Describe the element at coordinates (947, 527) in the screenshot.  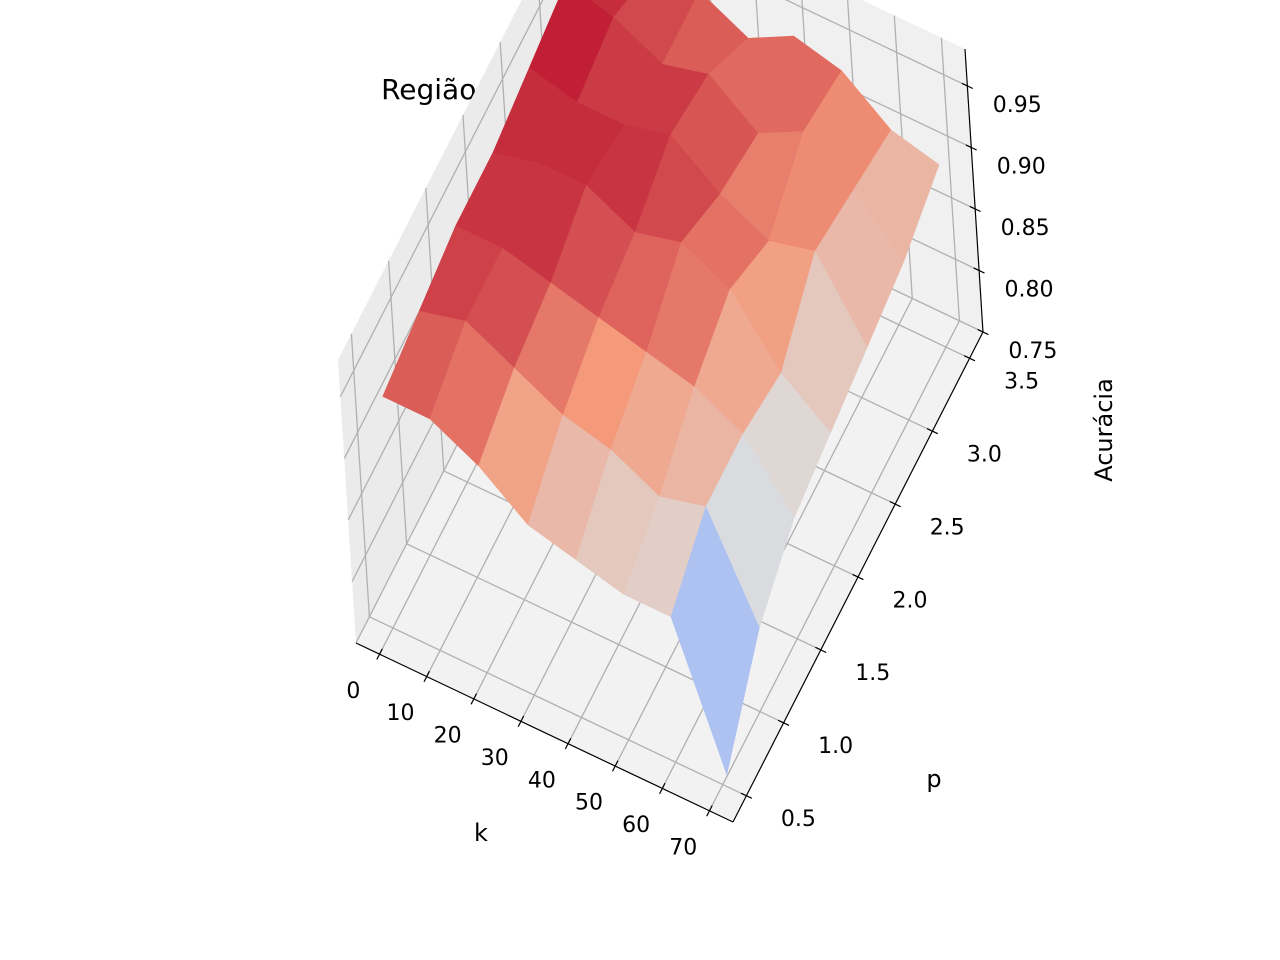
I see `y-tick-label: 2.5` at that location.